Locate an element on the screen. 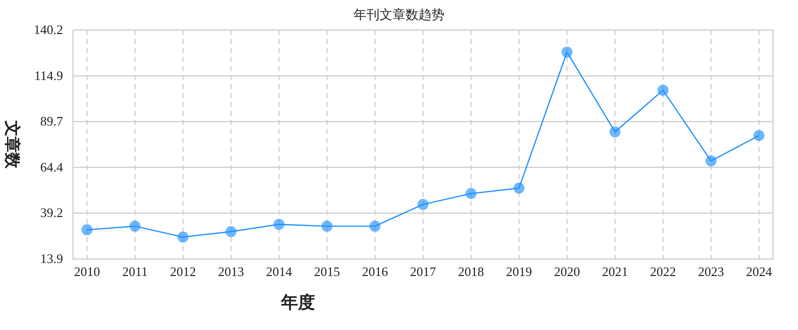 The height and width of the screenshot is (330, 798). y-tick-label: 13.9 is located at coordinates (51, 258).